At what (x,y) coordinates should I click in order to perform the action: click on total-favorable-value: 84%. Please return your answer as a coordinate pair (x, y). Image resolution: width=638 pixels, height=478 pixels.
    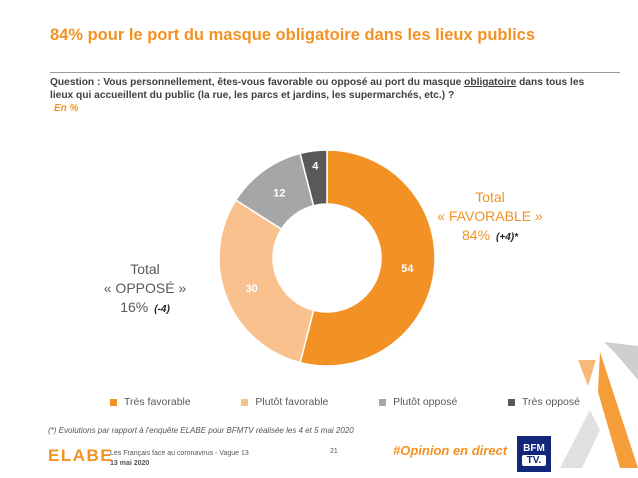
    Looking at the image, I should click on (476, 235).